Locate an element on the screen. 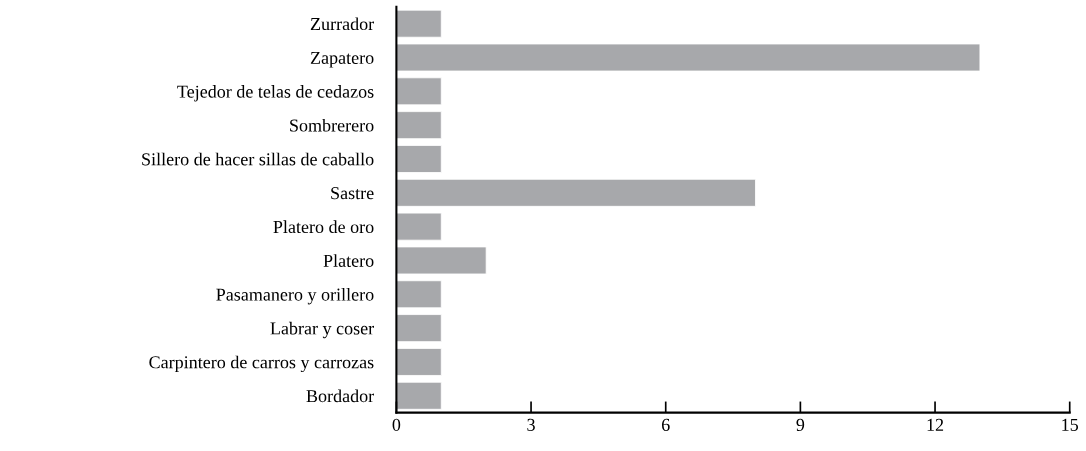  y-tick-label: Tejedor de telas de cedazos is located at coordinates (275, 93).